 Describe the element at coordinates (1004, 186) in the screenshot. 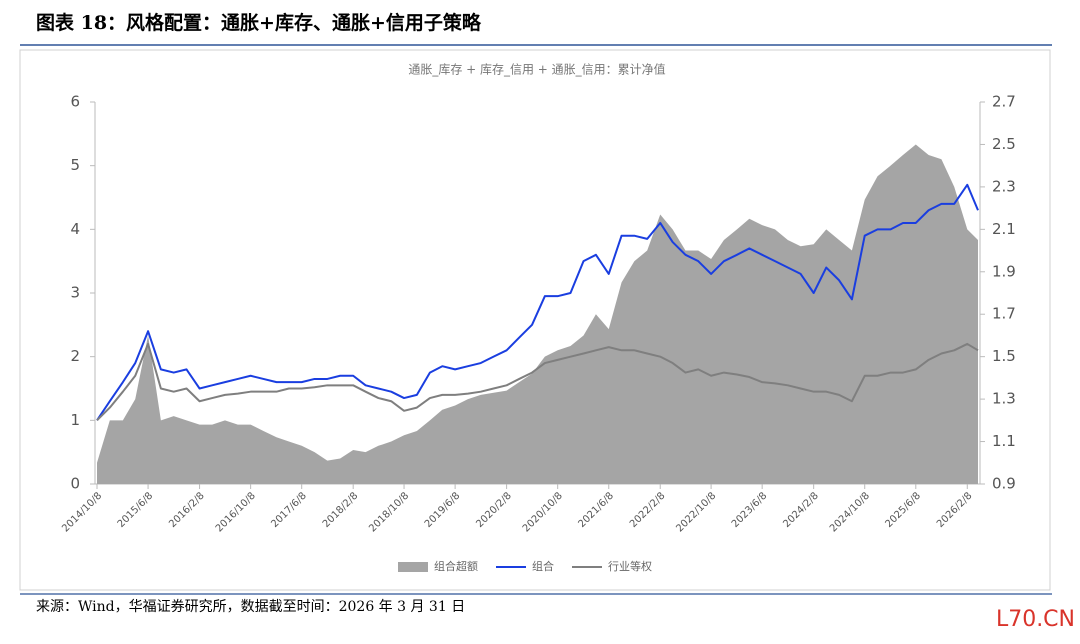

I see `y2-tick-label: 2.3` at that location.